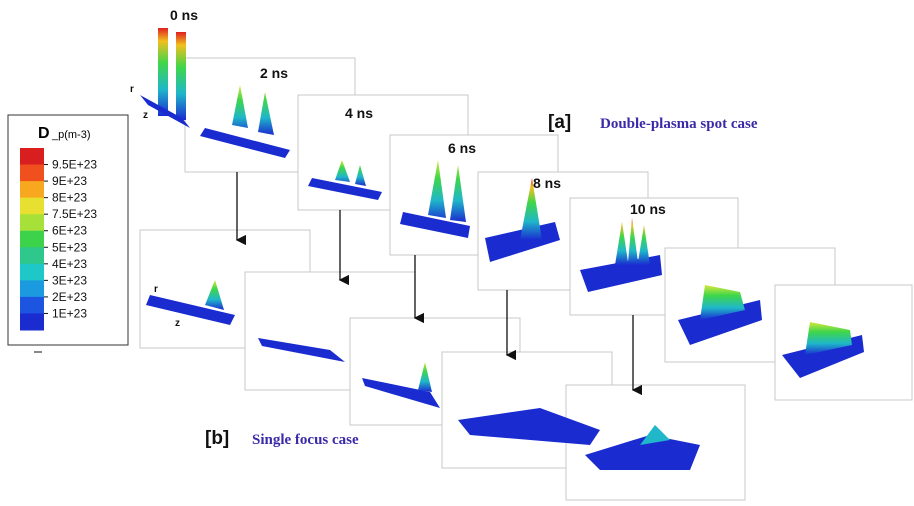 The height and width of the screenshot is (506, 914). What do you see at coordinates (69, 231) in the screenshot?
I see `colorbar-label: 6E+23` at bounding box center [69, 231].